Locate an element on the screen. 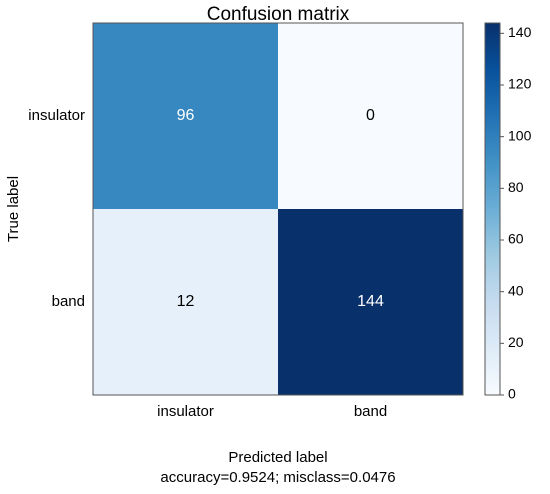 This screenshot has height=494, width=550. x-tick-label: band is located at coordinates (370, 411).